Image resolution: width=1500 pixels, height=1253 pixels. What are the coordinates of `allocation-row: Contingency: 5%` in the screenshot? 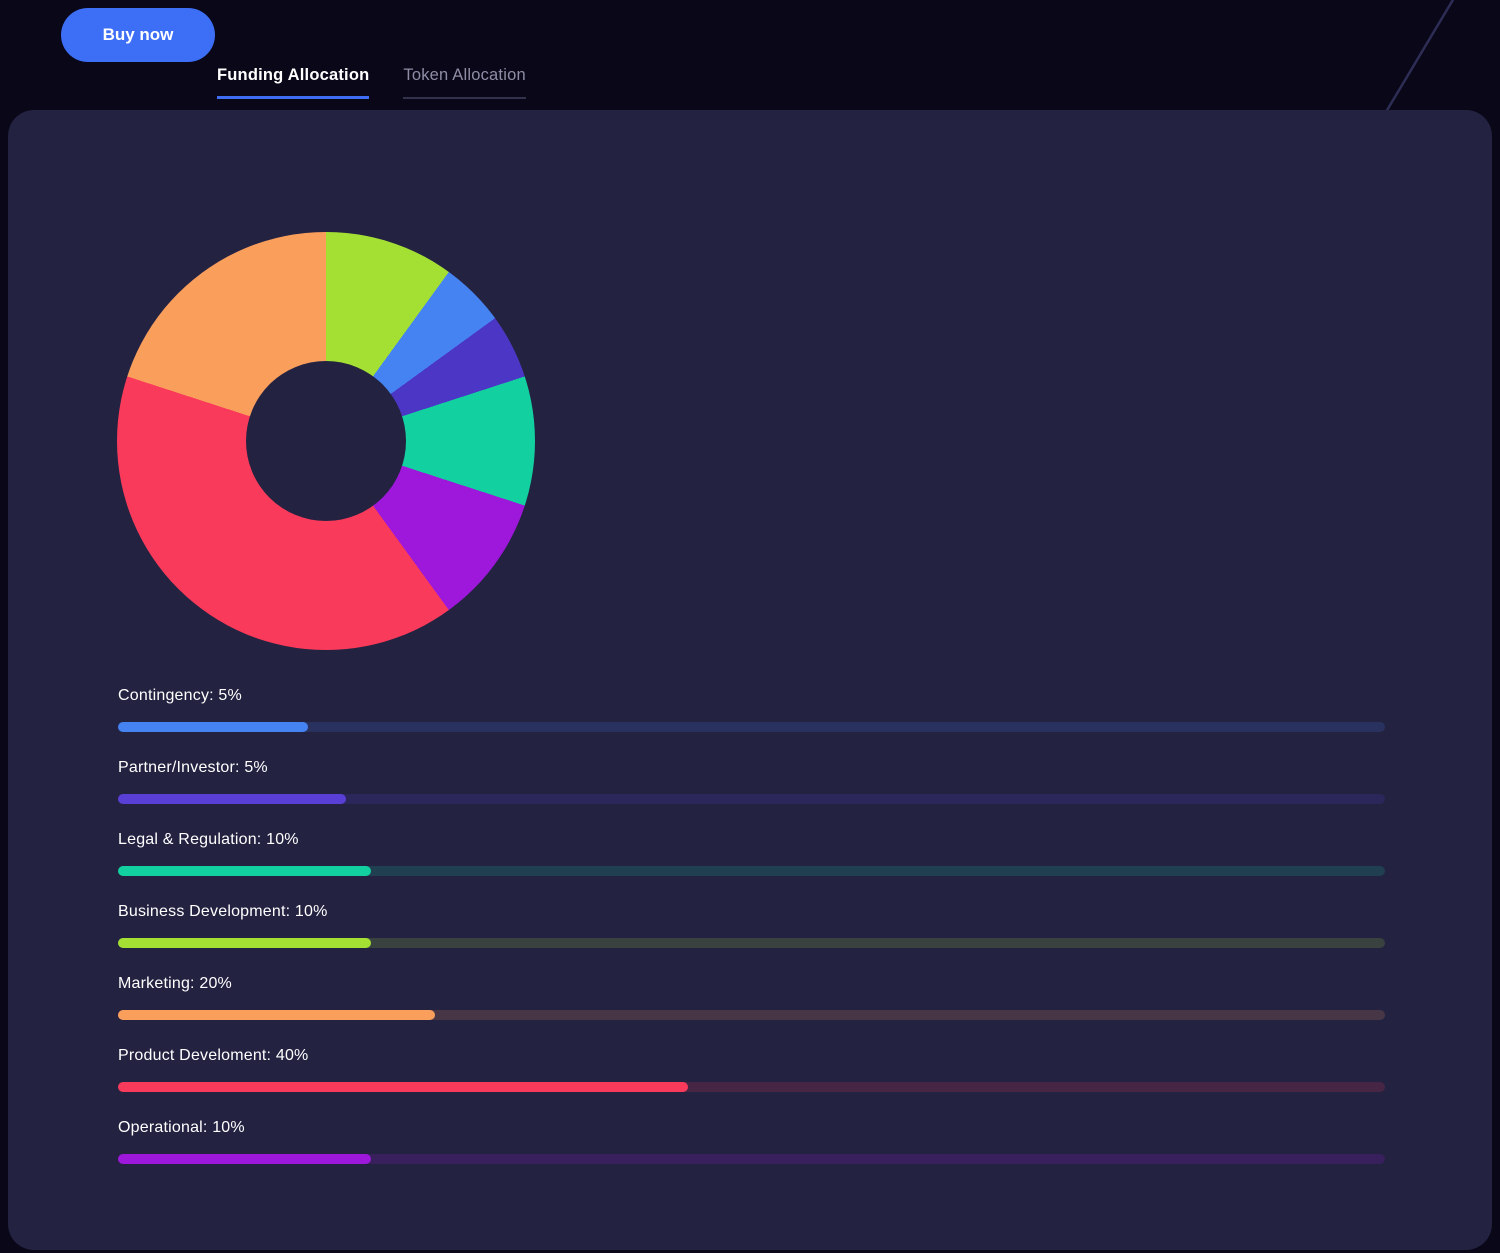 It's located at (751, 709).